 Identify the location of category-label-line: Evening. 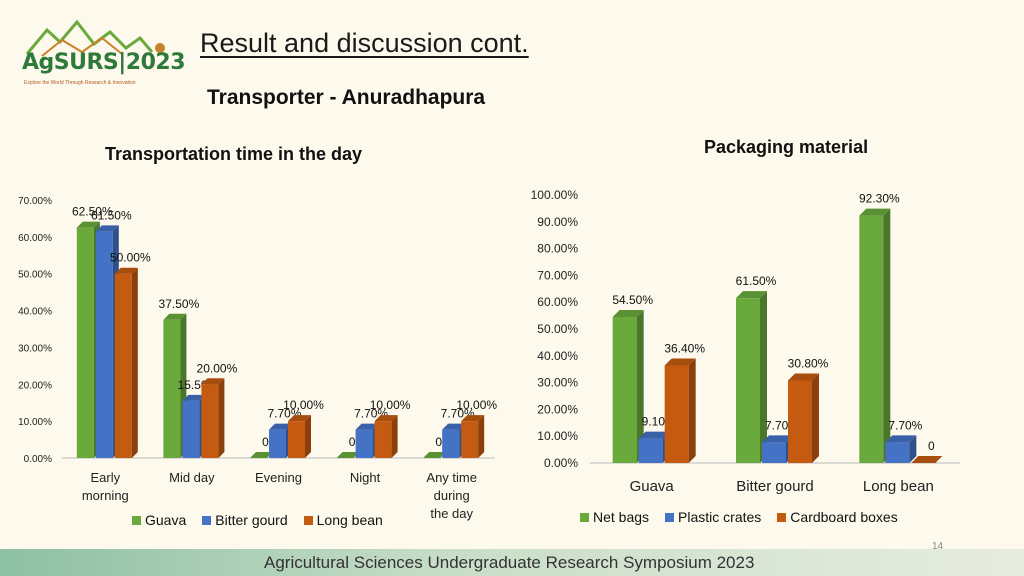
(278, 477).